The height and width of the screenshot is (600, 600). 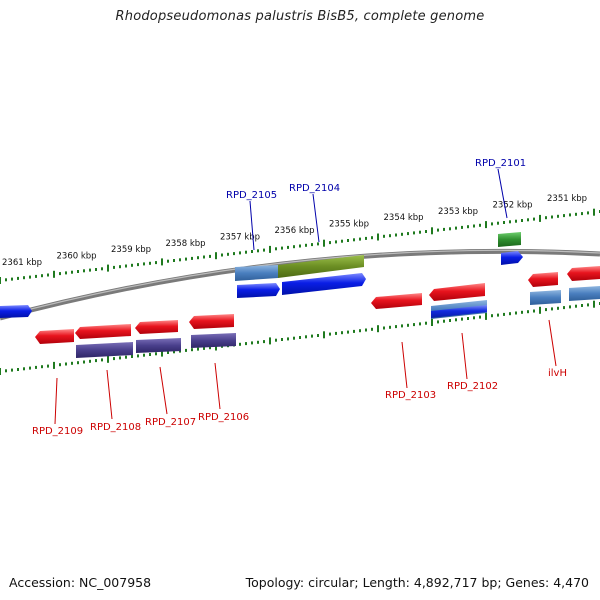 I want to click on forward-strand-genes, so click(x=261, y=275).